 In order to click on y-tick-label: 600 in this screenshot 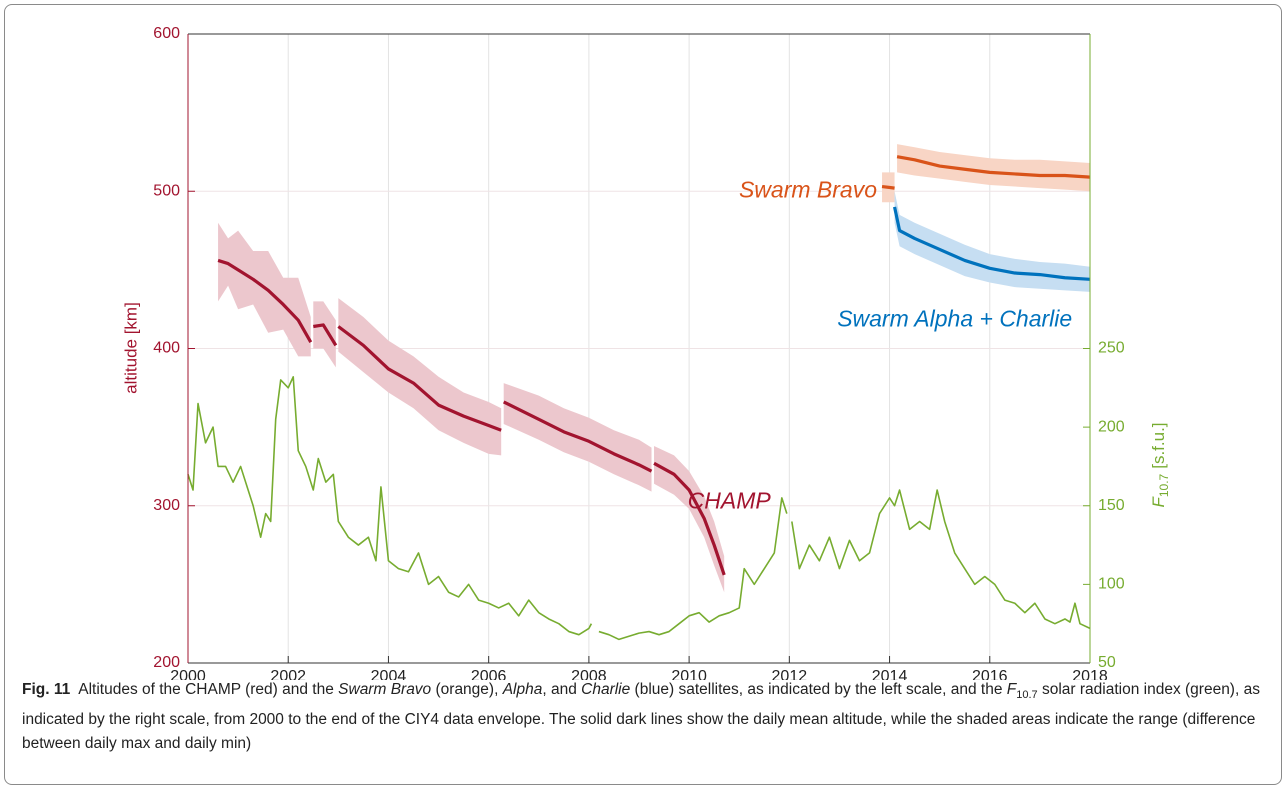, I will do `click(166, 33)`.